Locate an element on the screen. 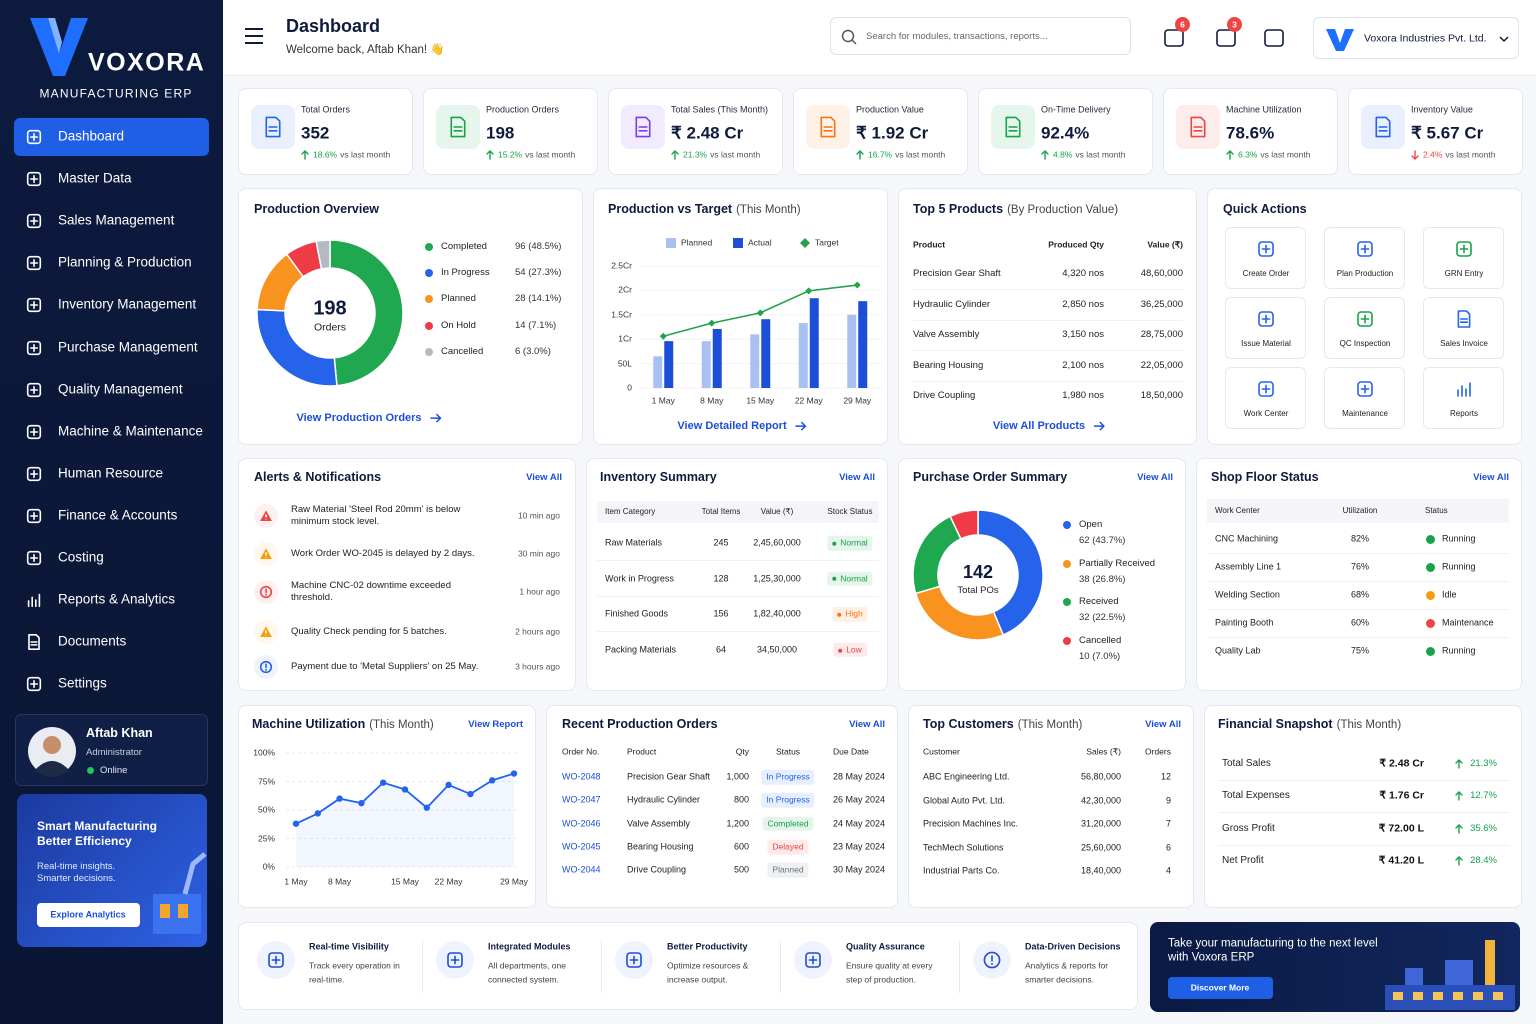 The image size is (1536, 1024). quick-action-tile: GRN Entry is located at coordinates (1463, 258).